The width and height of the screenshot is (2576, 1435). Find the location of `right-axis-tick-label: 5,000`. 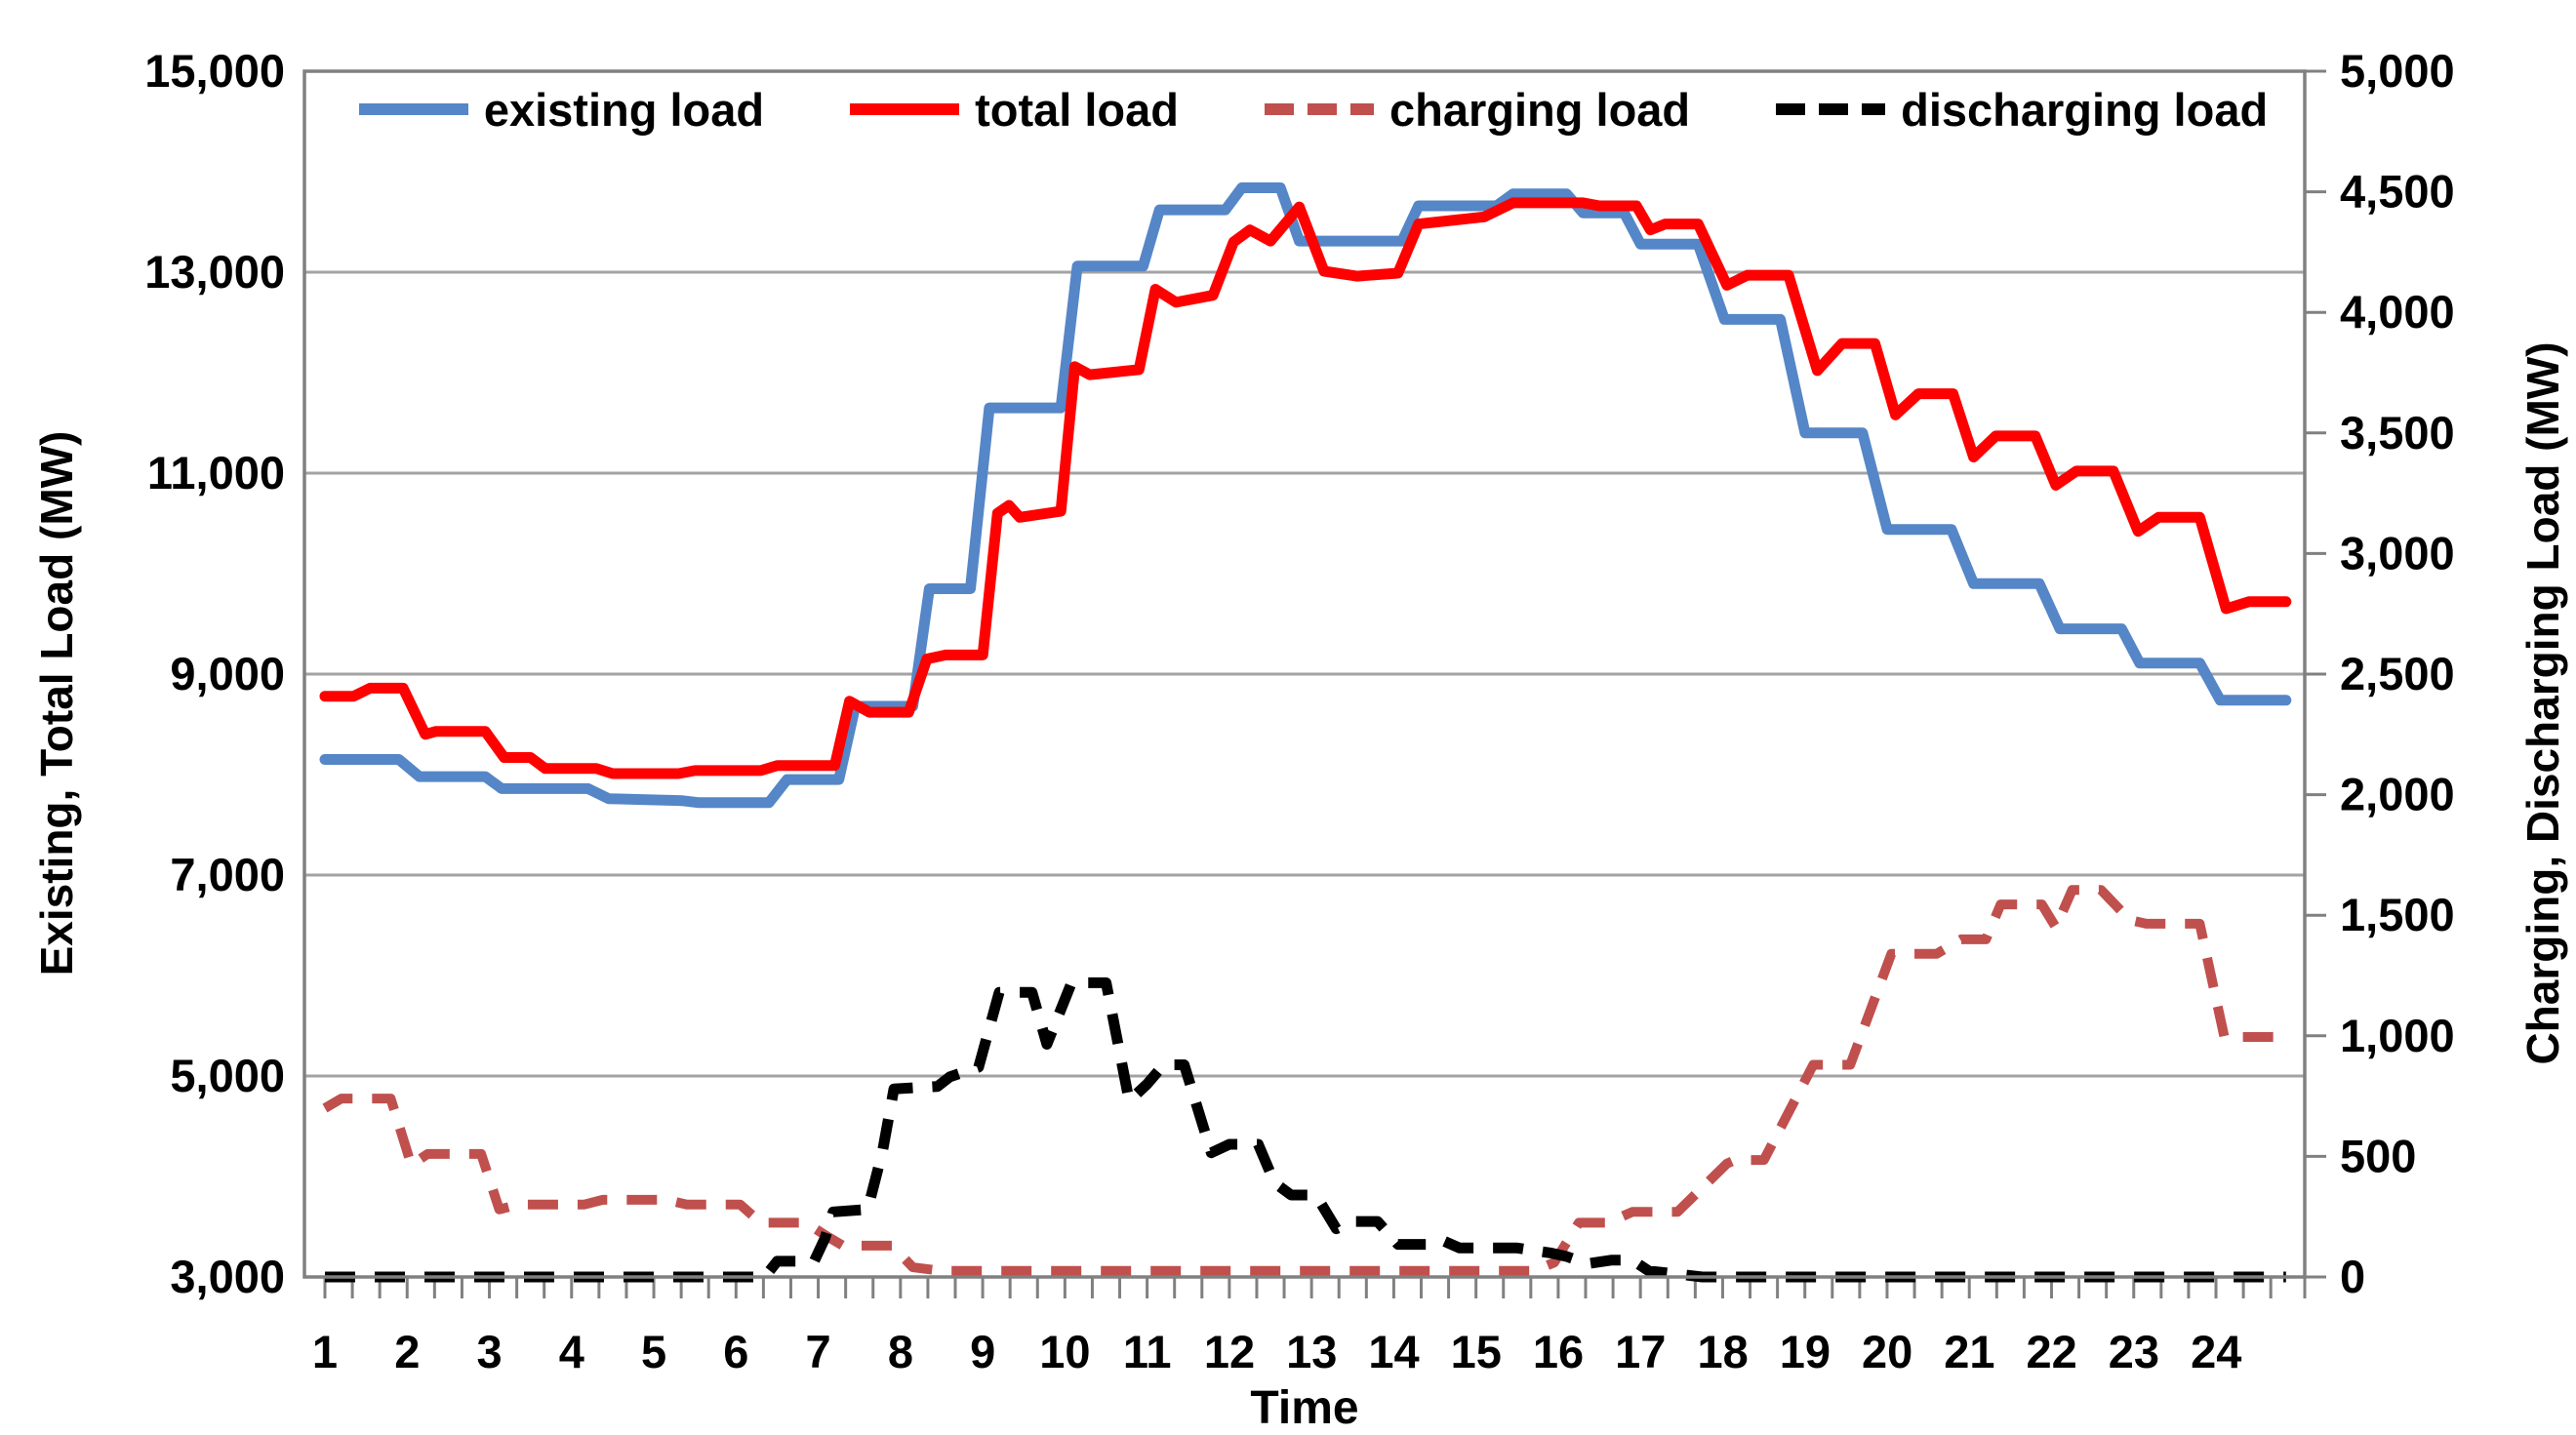

right-axis-tick-label: 5,000 is located at coordinates (2397, 71).